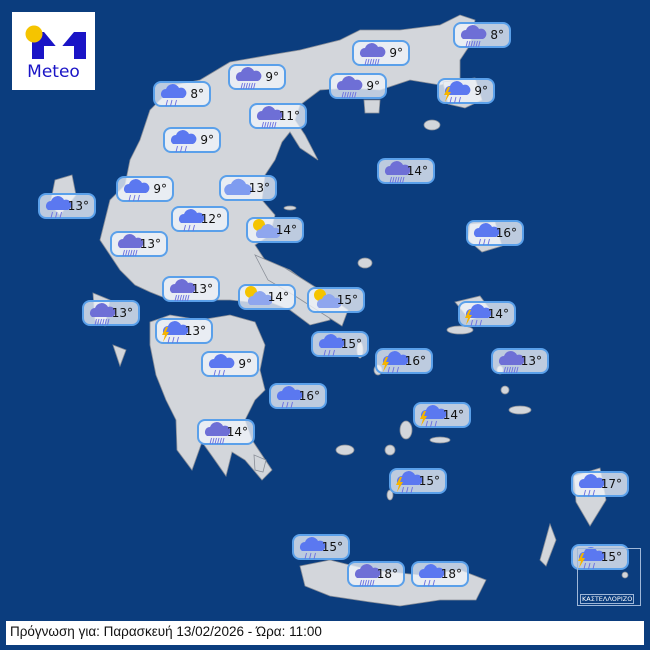  Describe the element at coordinates (238, 186) in the screenshot. I see `cloud-icon` at that location.